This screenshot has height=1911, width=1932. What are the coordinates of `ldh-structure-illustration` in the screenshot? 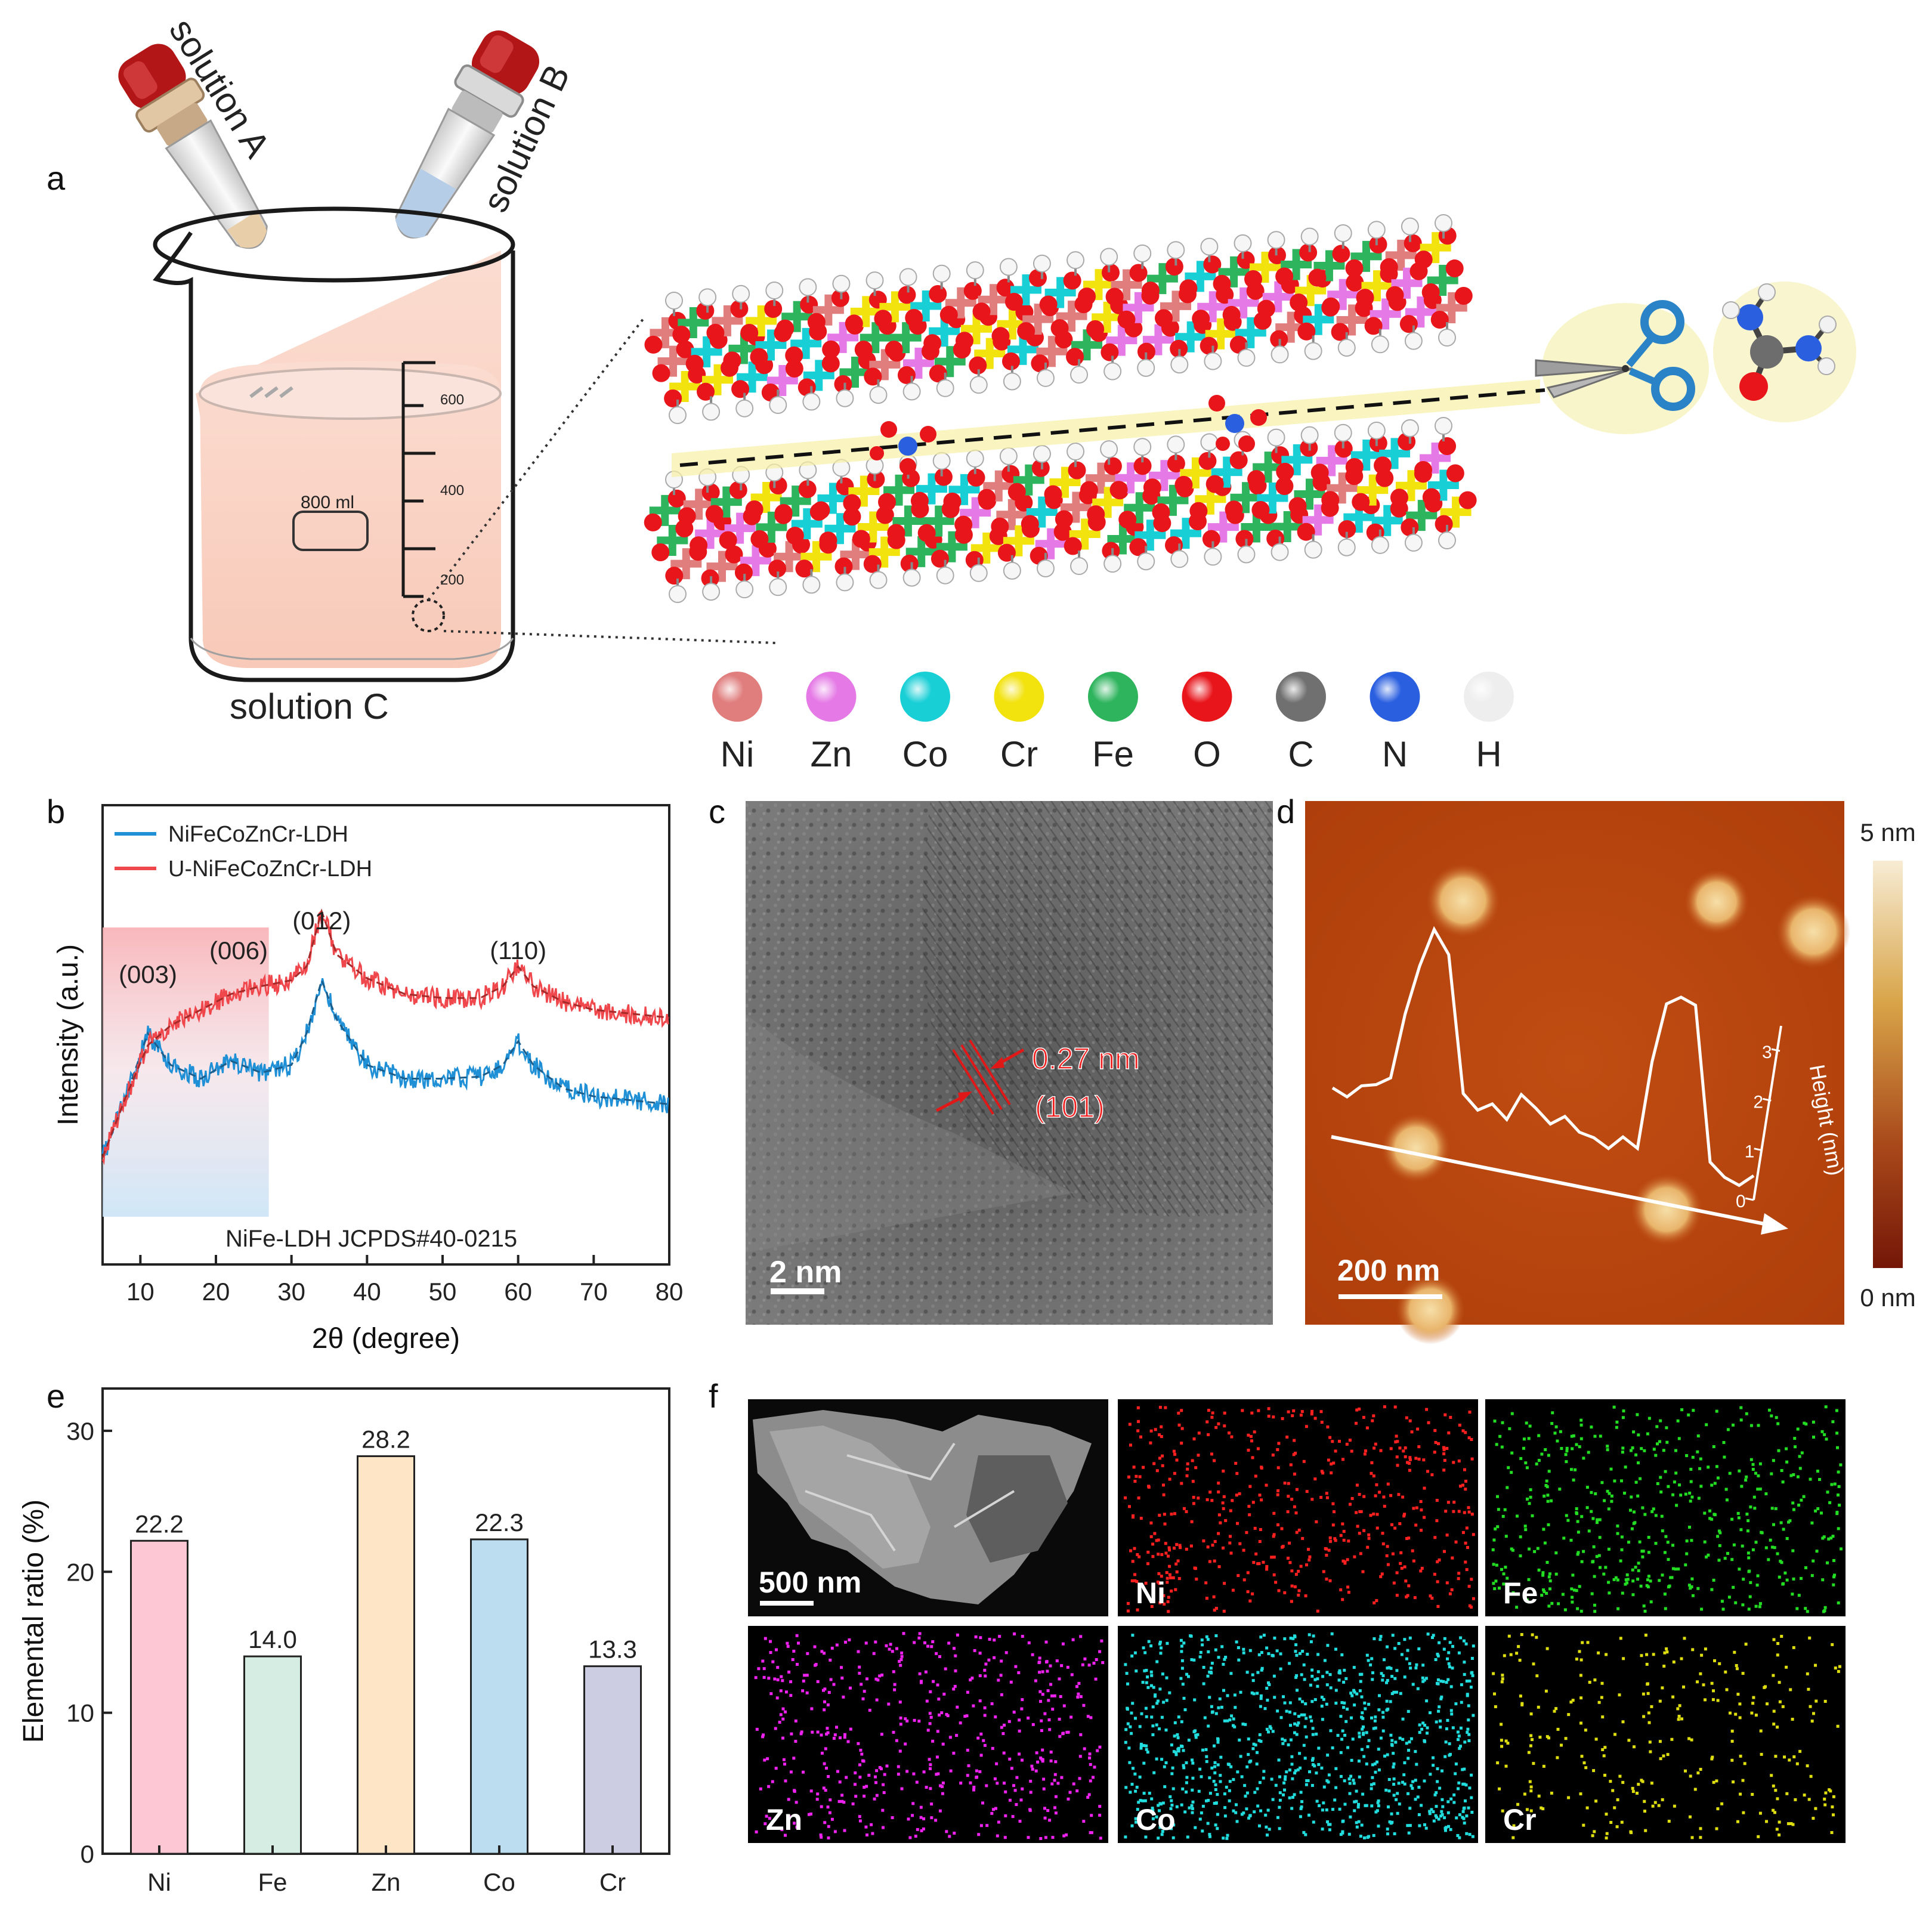 It's located at (1094, 408).